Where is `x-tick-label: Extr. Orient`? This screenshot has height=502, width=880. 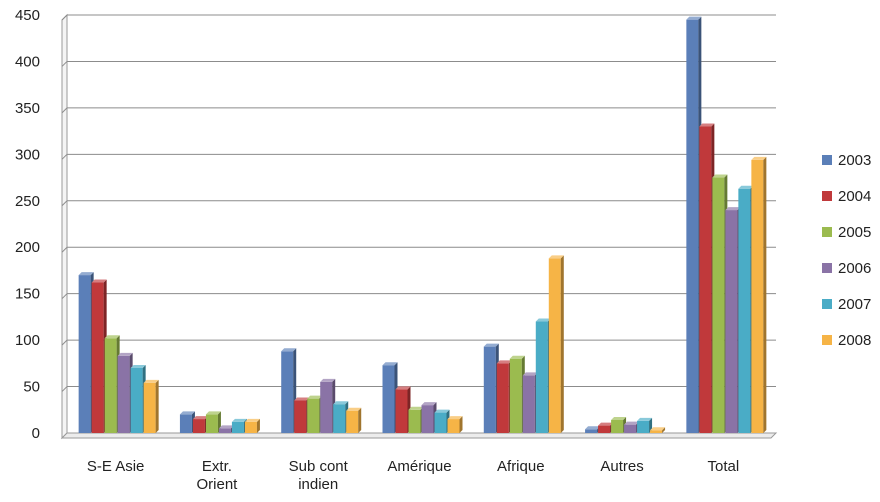 x-tick-label: Extr. Orient is located at coordinates (217, 475).